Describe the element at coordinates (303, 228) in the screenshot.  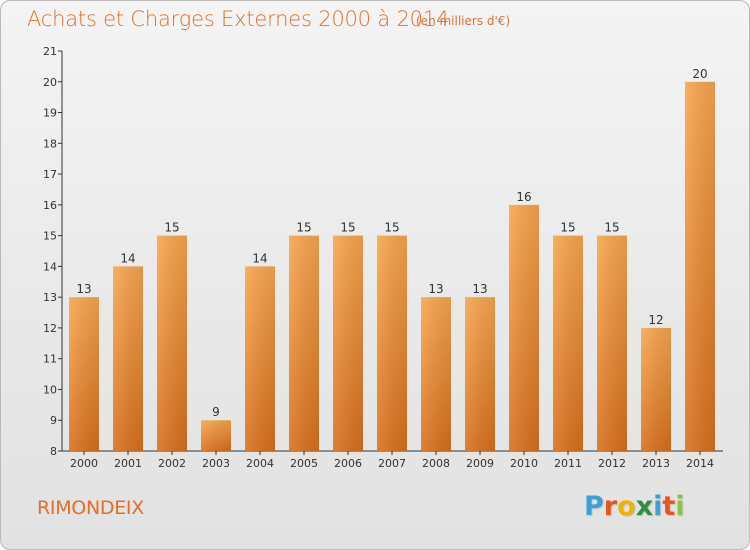
I see `value-label-2005: 15` at that location.